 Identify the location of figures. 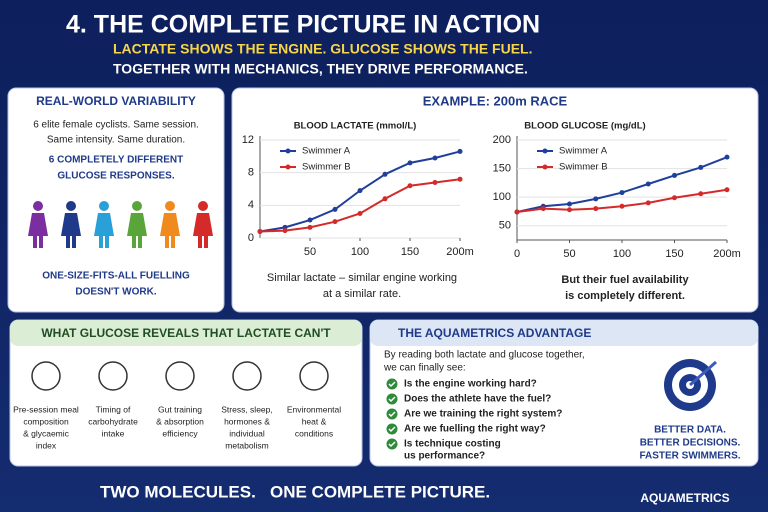
(120, 224).